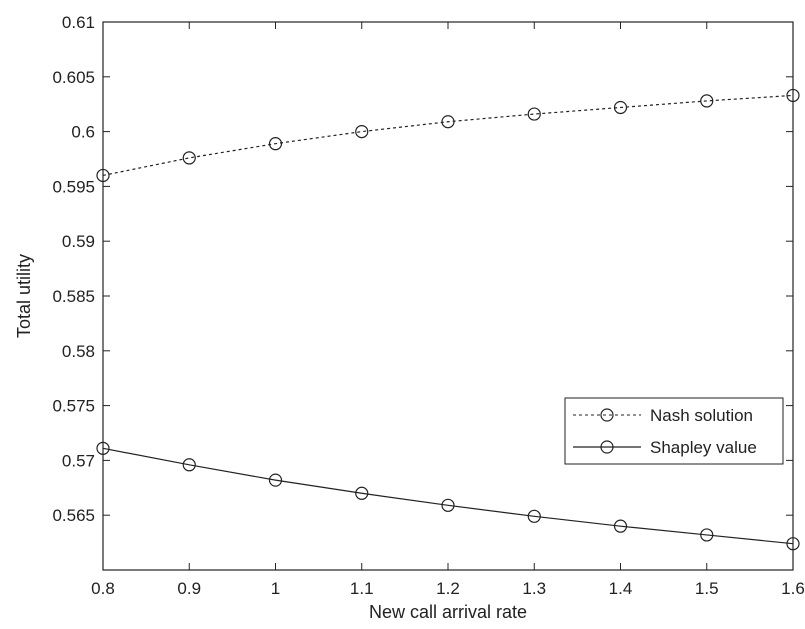 This screenshot has width=805, height=629. Describe the element at coordinates (701, 415) in the screenshot. I see `legend-label-nash: Nash solution` at that location.